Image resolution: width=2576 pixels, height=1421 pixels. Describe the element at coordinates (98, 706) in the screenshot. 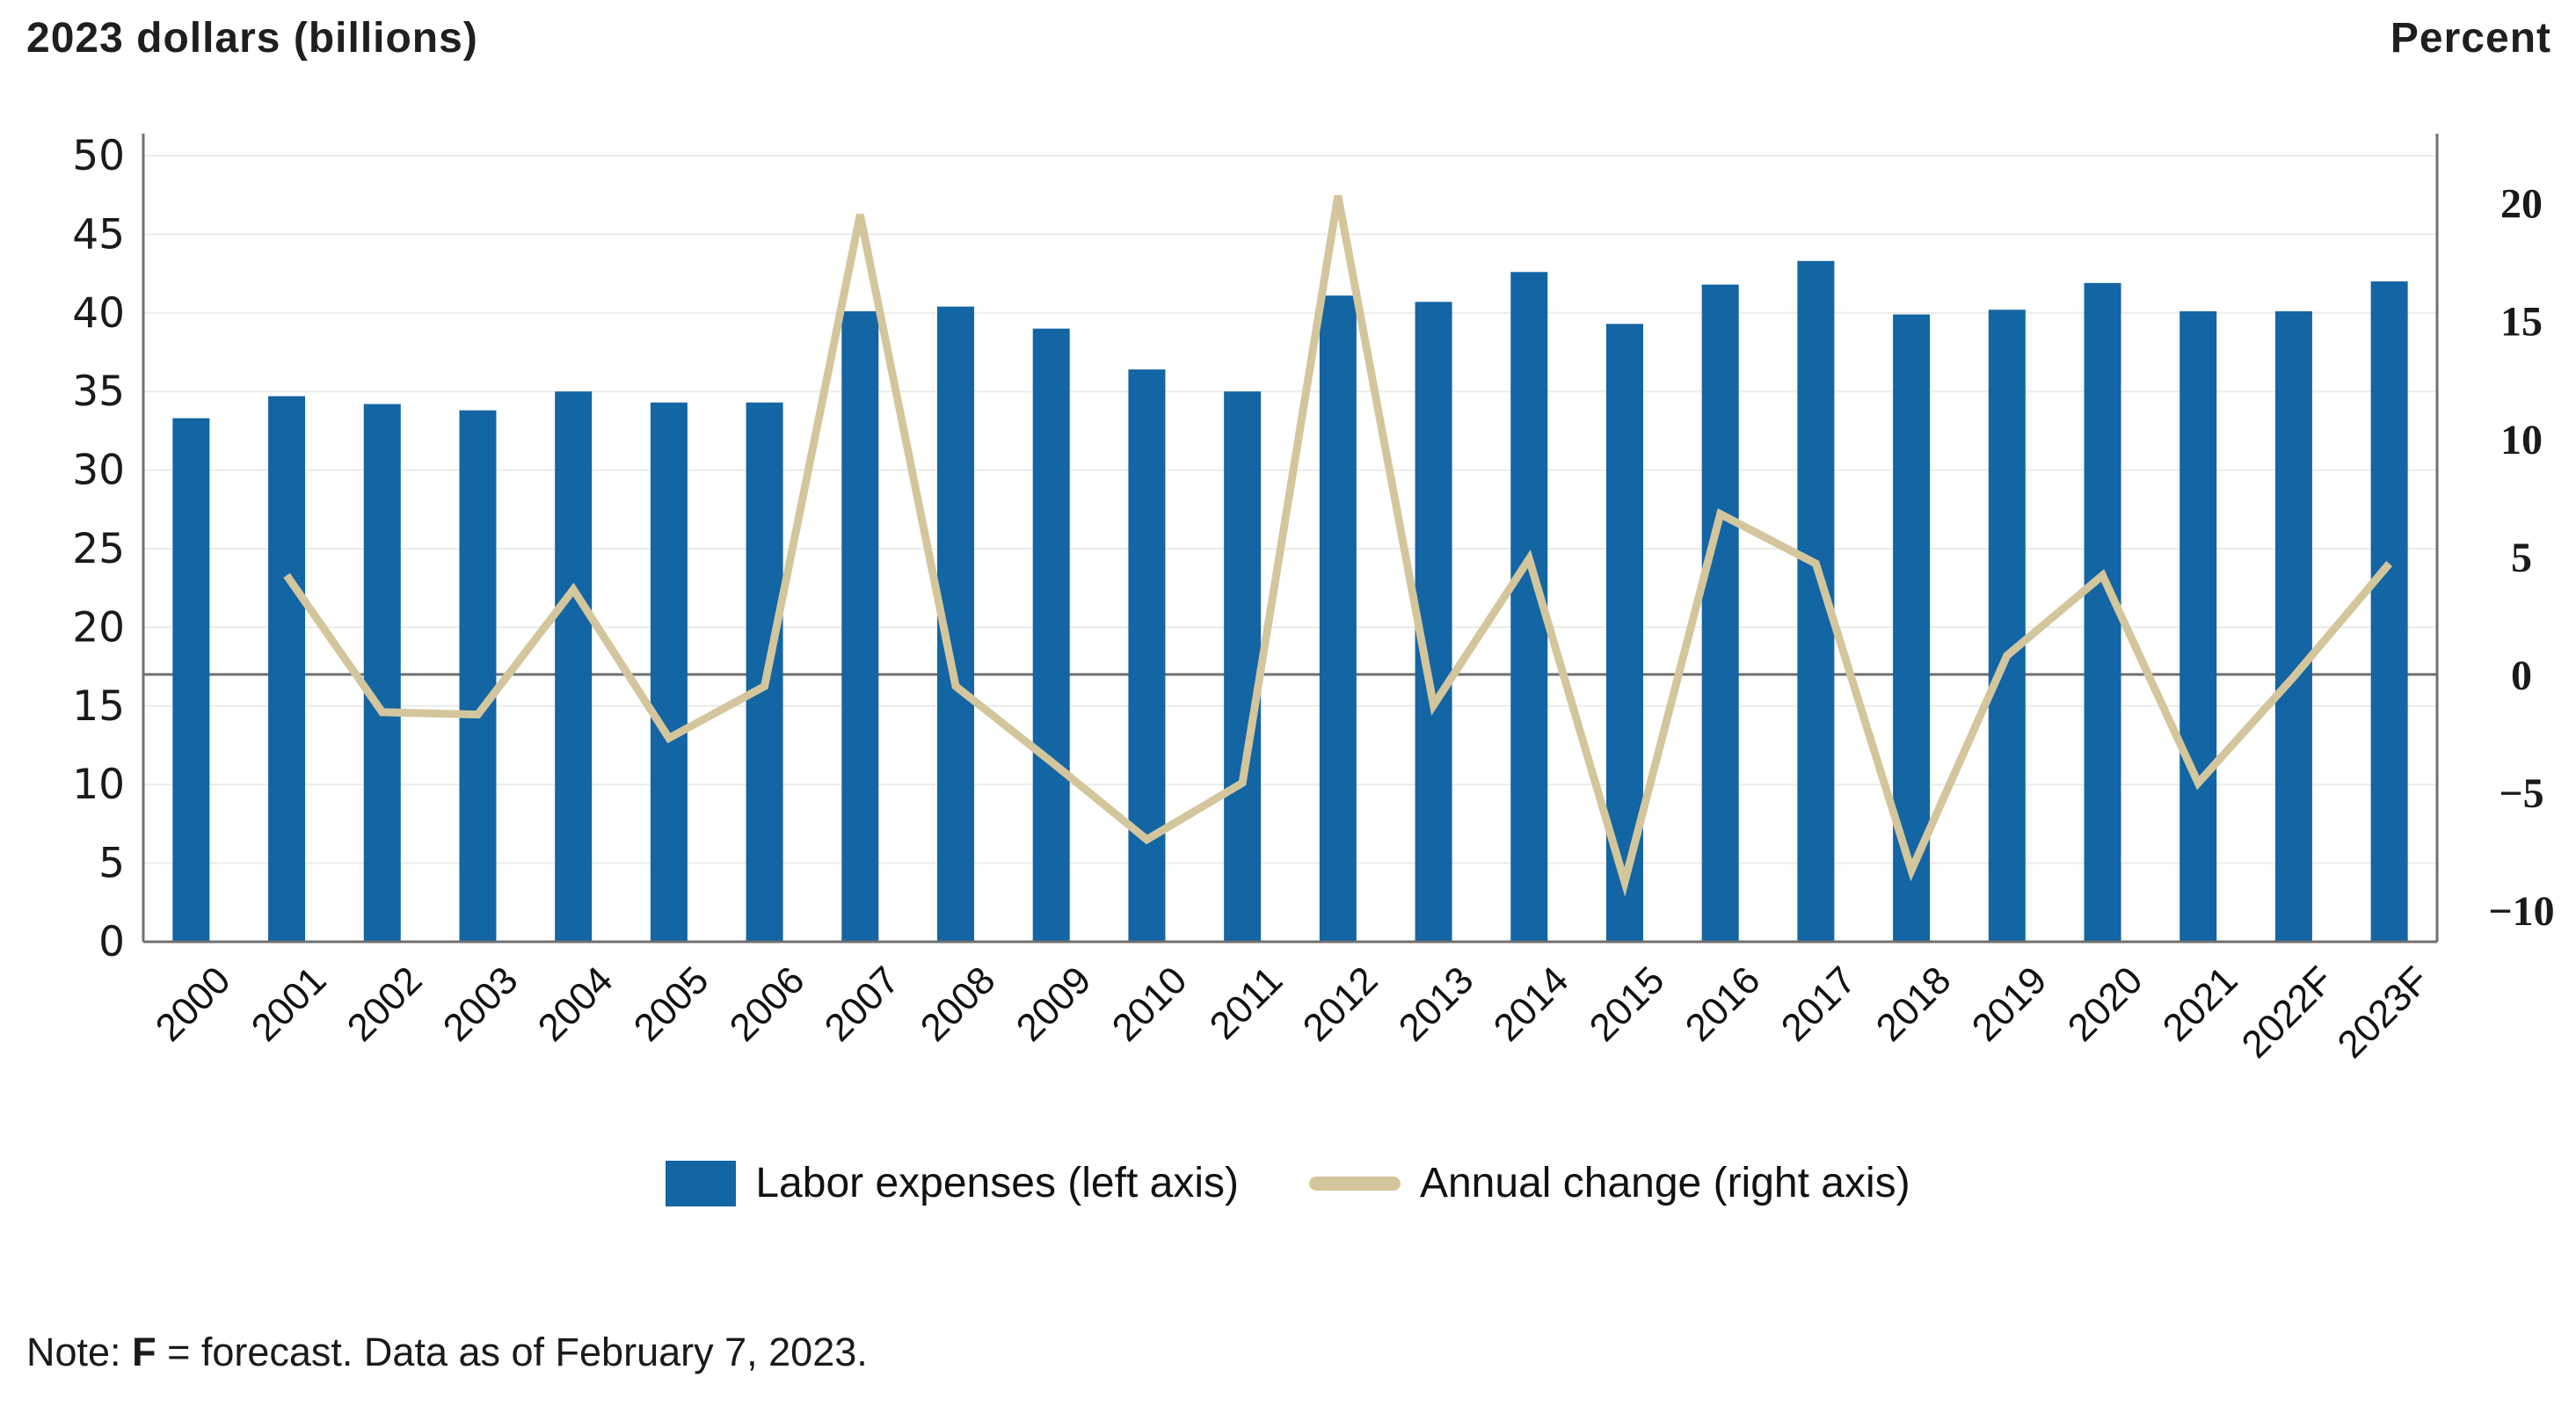

I see `left-axis-tick-15: 15` at that location.